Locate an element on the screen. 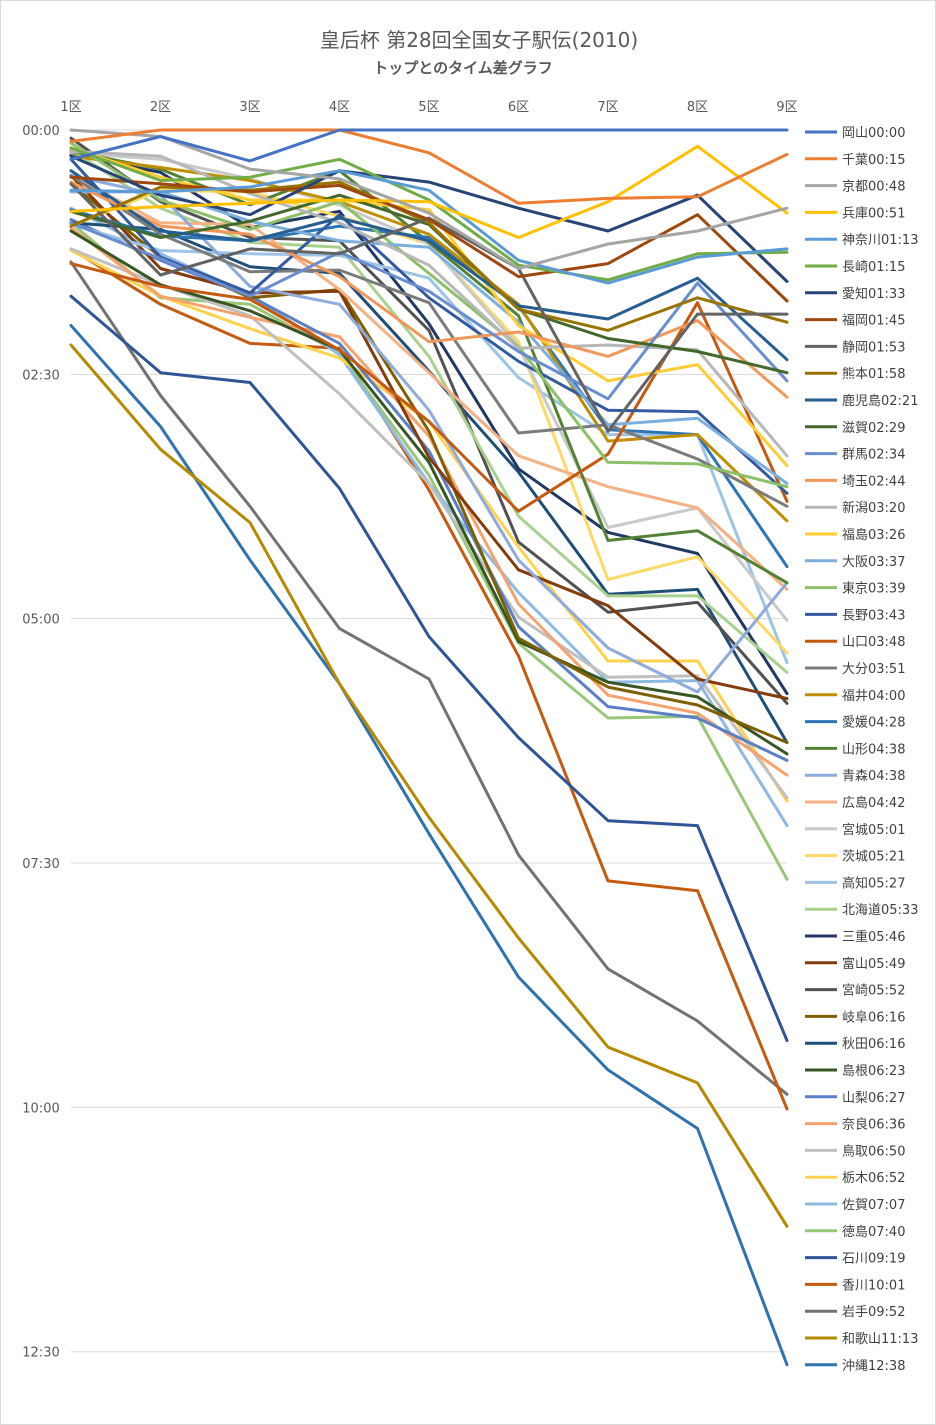 This screenshot has width=936, height=1425. legend-entry: 石川09:19 is located at coordinates (855, 1259).